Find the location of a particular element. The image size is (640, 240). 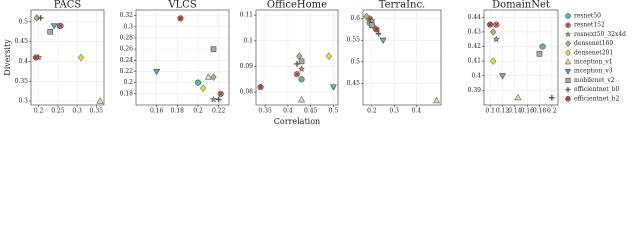

y-tick-label: 0.24 is located at coordinates (127, 60).